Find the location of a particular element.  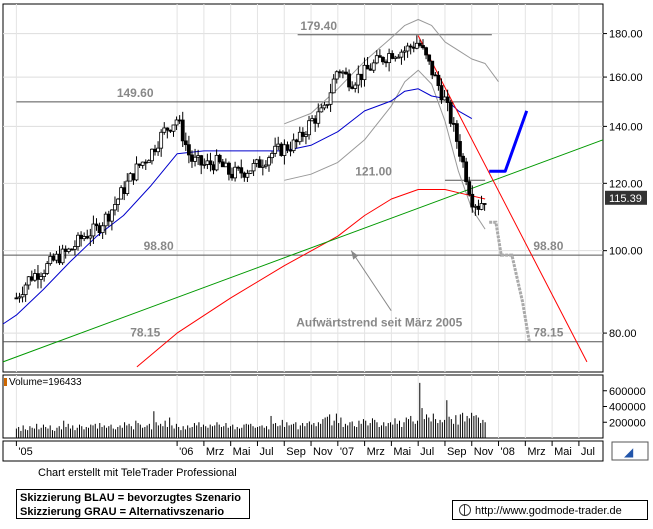

y-tick-label: 100.00 is located at coordinates (626, 252).